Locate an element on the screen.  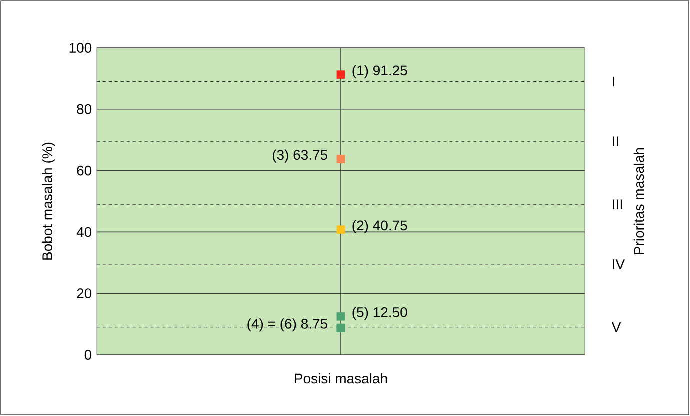
ref-line-label: IV is located at coordinates (619, 265).